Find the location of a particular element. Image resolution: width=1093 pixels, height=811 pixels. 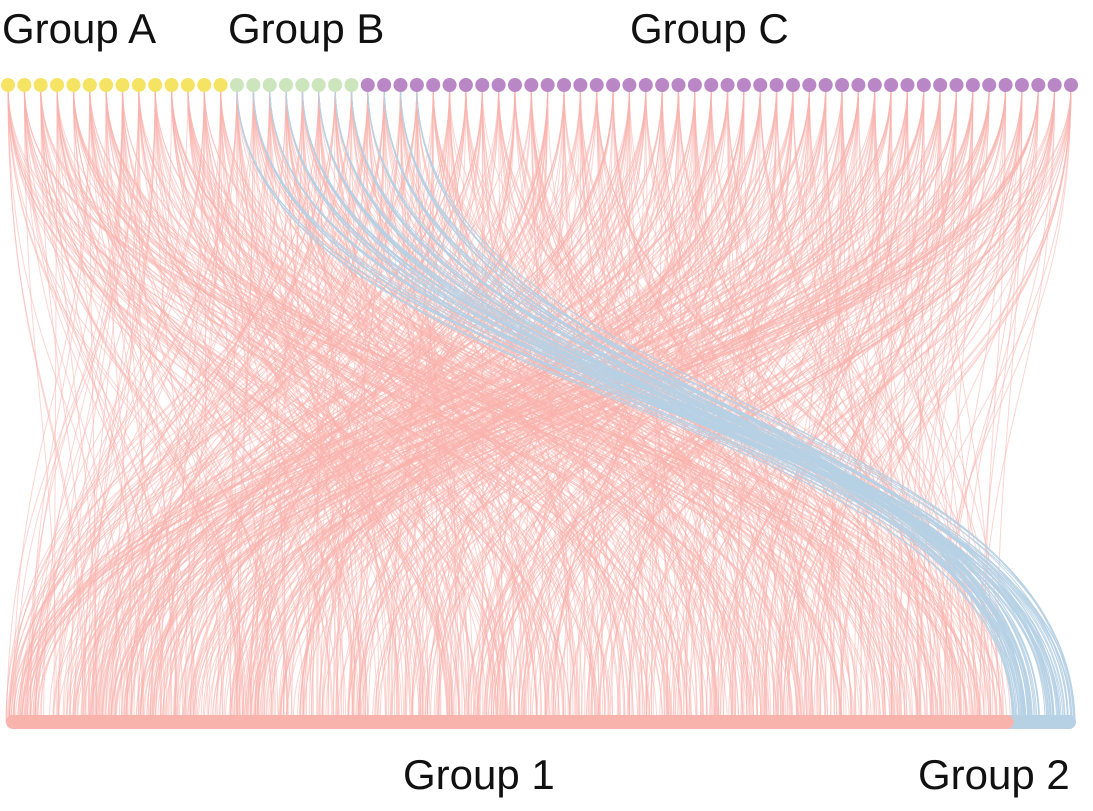

top-group-nodes is located at coordinates (539, 85).